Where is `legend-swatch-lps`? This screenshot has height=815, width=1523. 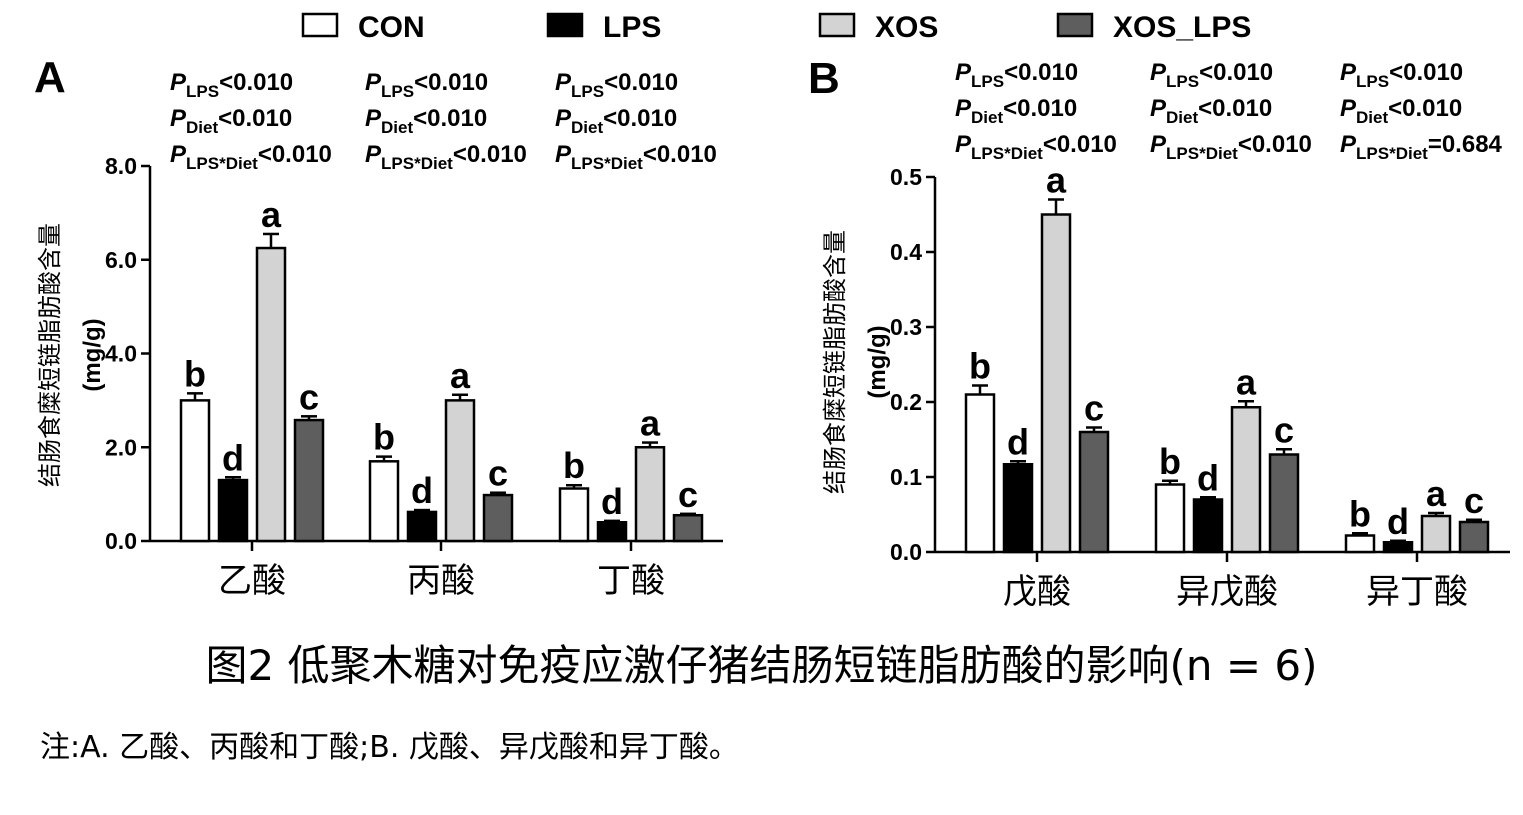
legend-swatch-lps is located at coordinates (565, 25).